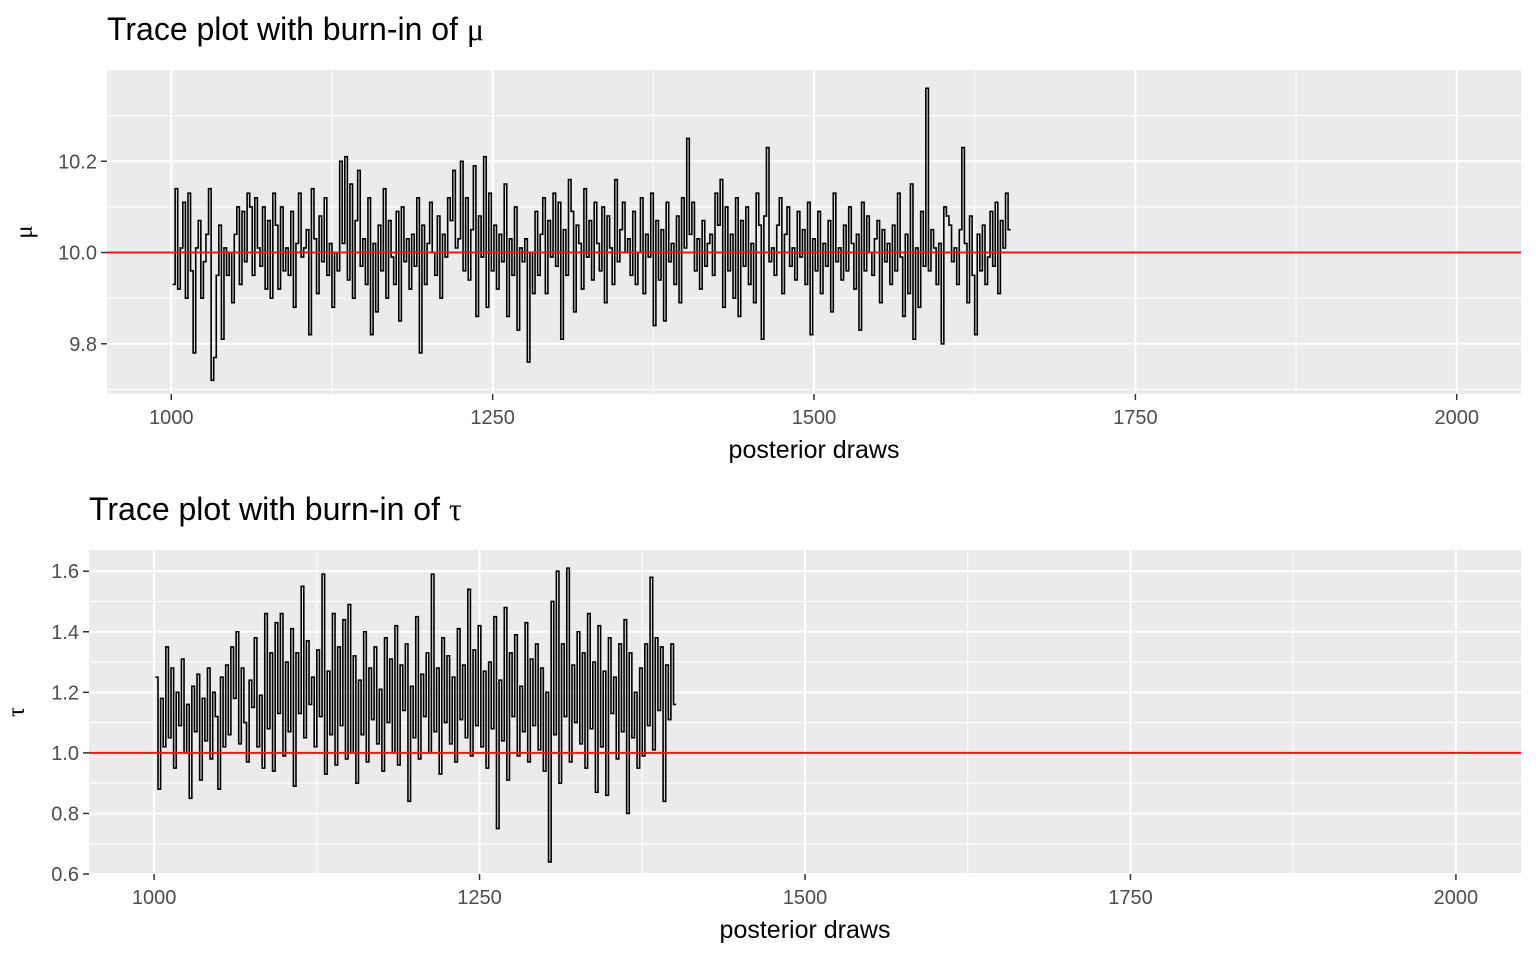  I want to click on y-tick-label: 1.6, so click(65, 572).